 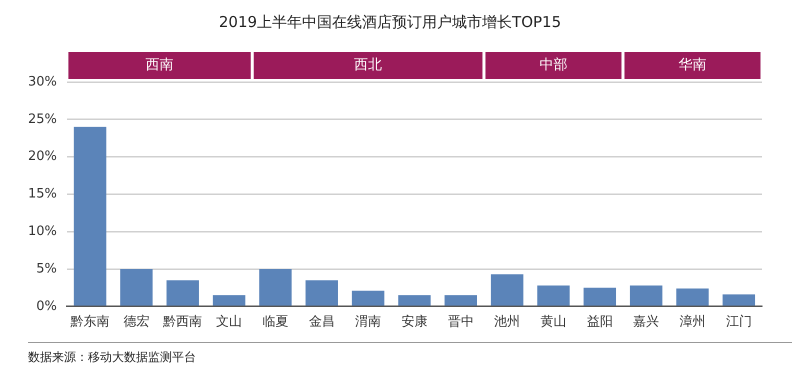 What do you see at coordinates (42, 194) in the screenshot?
I see `y-tick-label: 15%` at bounding box center [42, 194].